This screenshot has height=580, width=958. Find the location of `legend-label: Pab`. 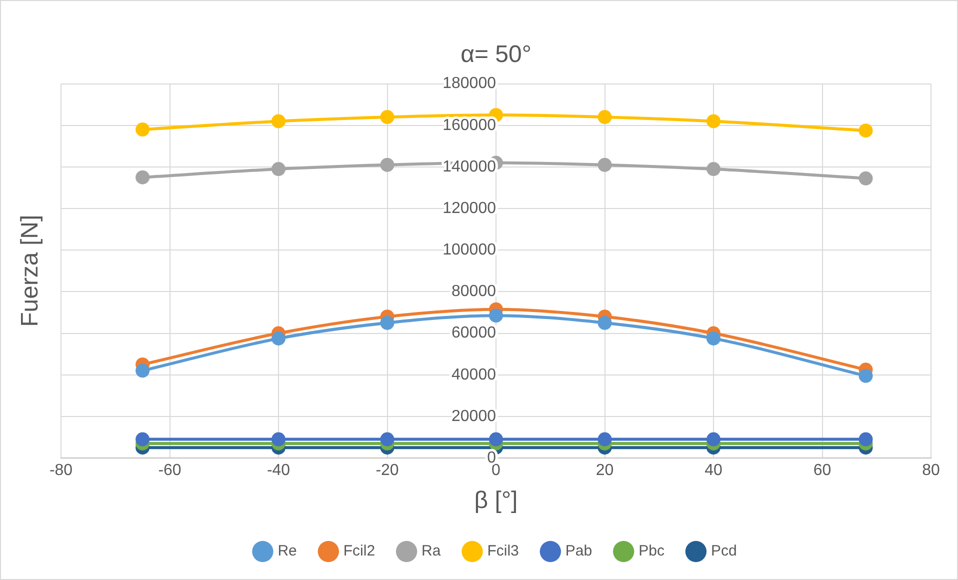

legend-label: Pab is located at coordinates (578, 551).